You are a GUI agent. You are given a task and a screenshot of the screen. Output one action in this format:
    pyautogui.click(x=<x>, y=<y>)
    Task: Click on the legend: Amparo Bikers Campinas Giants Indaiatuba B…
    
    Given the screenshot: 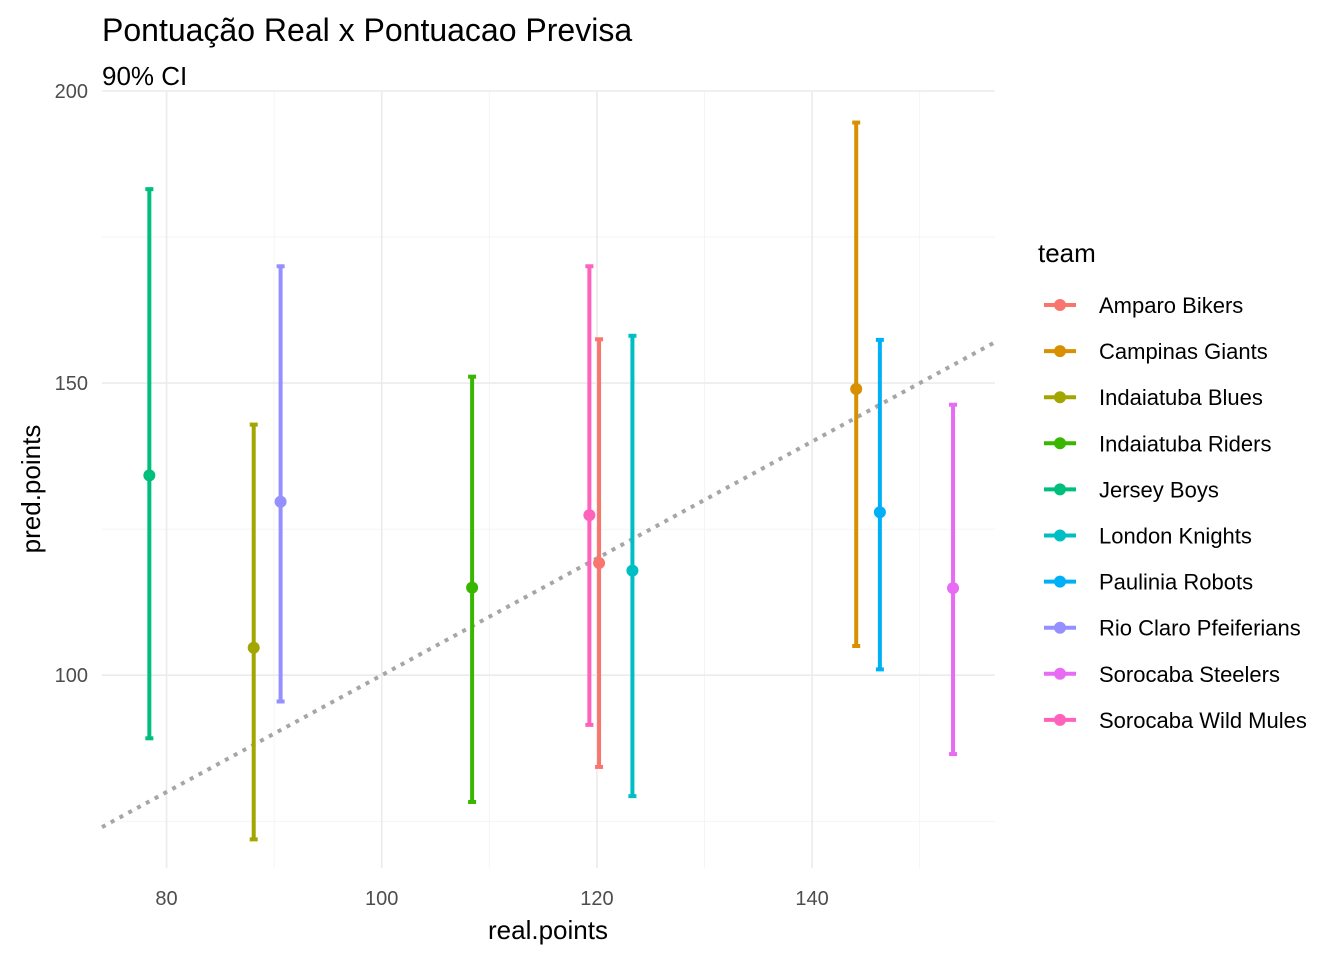 What is the action you would take?
    pyautogui.click(x=1175, y=513)
    